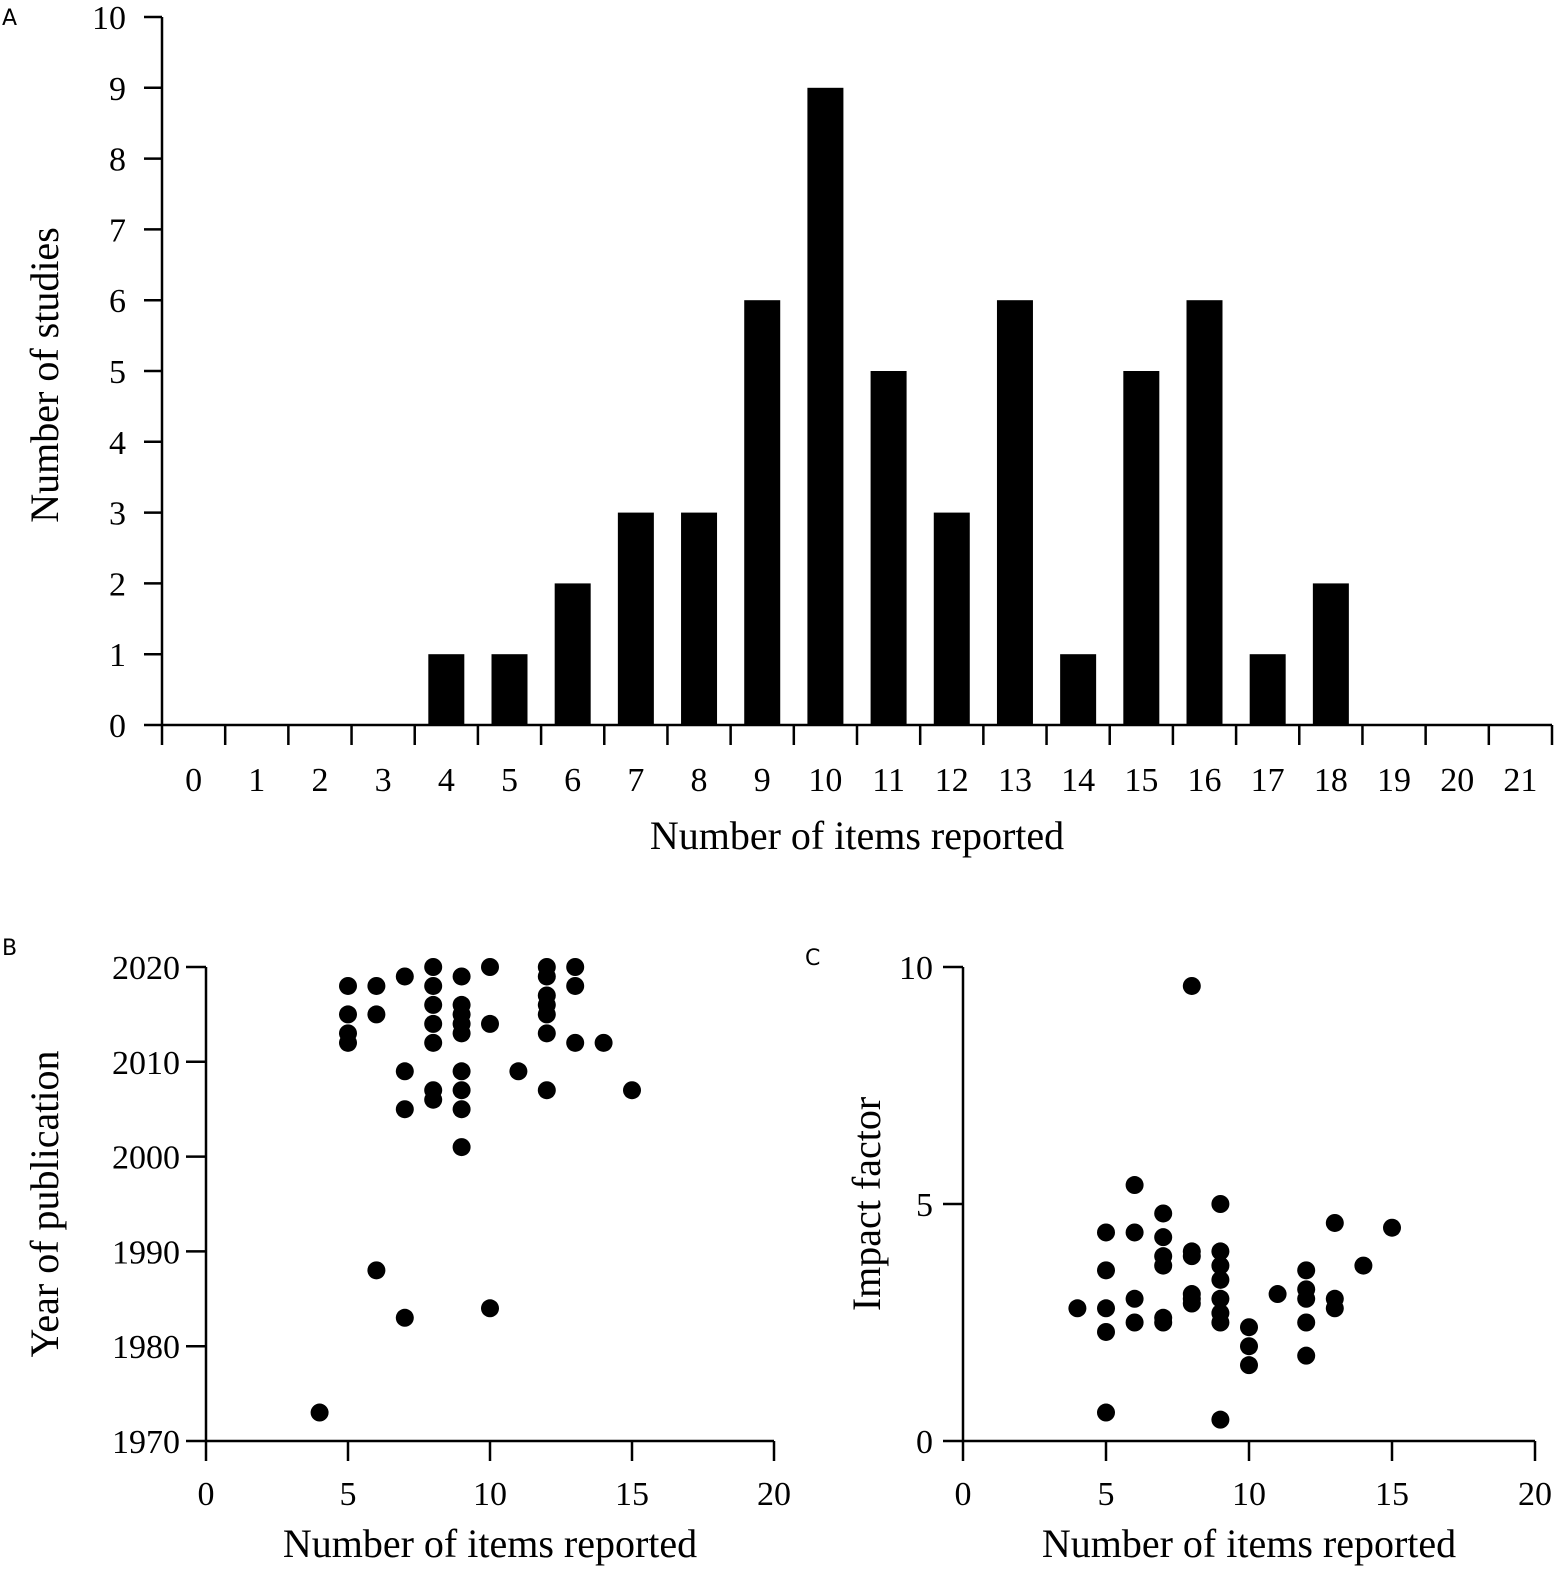 Image resolution: width=1562 pixels, height=1575 pixels. What do you see at coordinates (117, 514) in the screenshot?
I see `y-tick-label: 3` at bounding box center [117, 514].